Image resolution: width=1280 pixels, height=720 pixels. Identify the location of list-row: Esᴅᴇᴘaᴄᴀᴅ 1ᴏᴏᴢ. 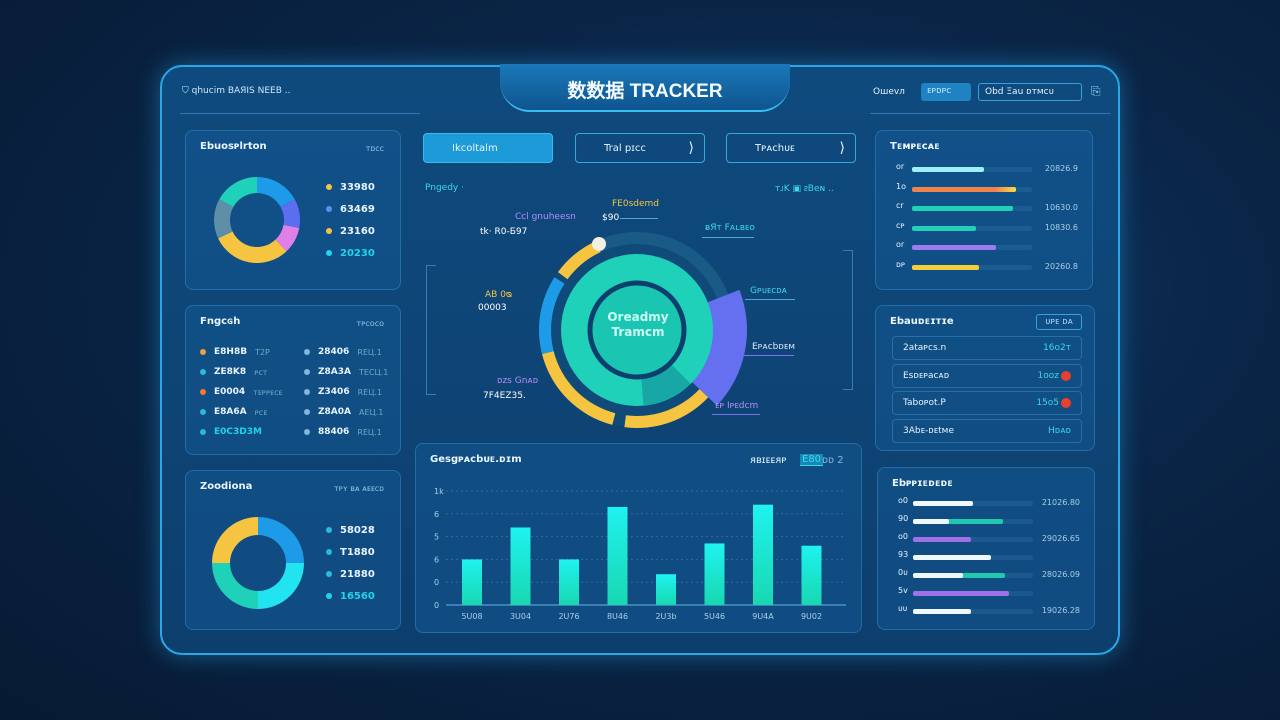
(987, 375).